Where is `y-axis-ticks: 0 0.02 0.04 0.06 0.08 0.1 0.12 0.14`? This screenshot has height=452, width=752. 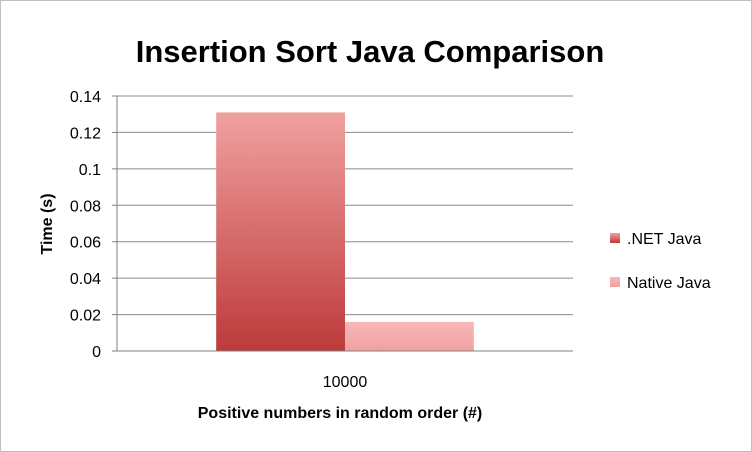 y-axis-ticks: 0 0.02 0.04 0.06 0.08 0.1 0.12 0.14 is located at coordinates (93, 225).